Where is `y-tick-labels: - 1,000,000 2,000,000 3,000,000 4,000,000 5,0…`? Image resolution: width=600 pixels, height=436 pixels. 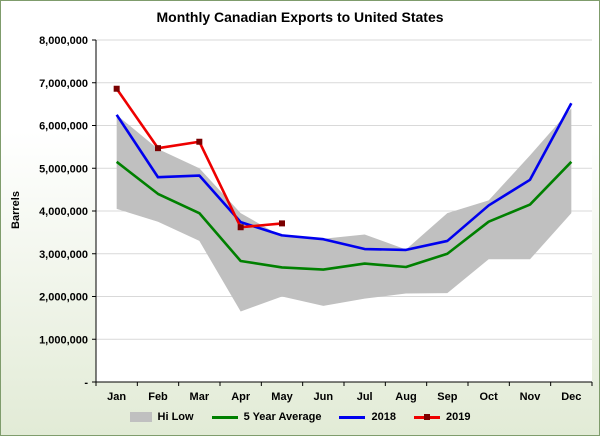
y-tick-labels: - 1,000,000 2,000,000 3,000,000 4,000,000 5,0… is located at coordinates (63, 212).